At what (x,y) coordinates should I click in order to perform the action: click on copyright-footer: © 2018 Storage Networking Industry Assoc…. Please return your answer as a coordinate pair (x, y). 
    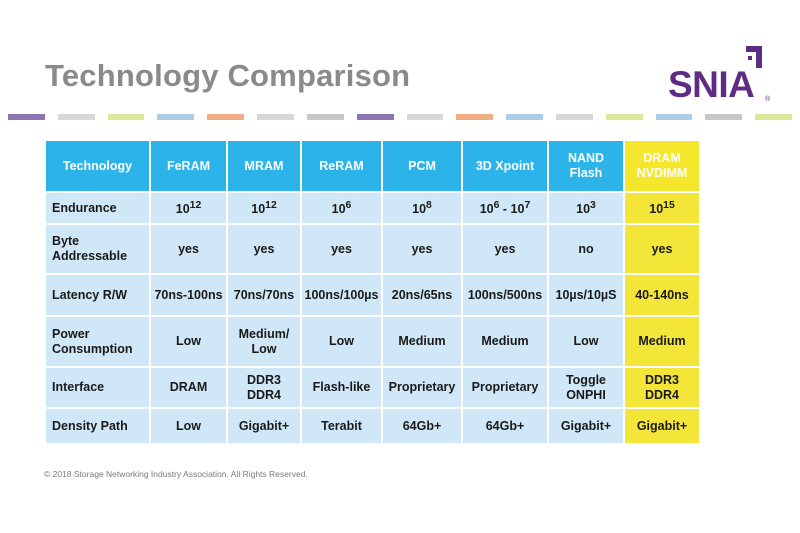
    Looking at the image, I should click on (176, 474).